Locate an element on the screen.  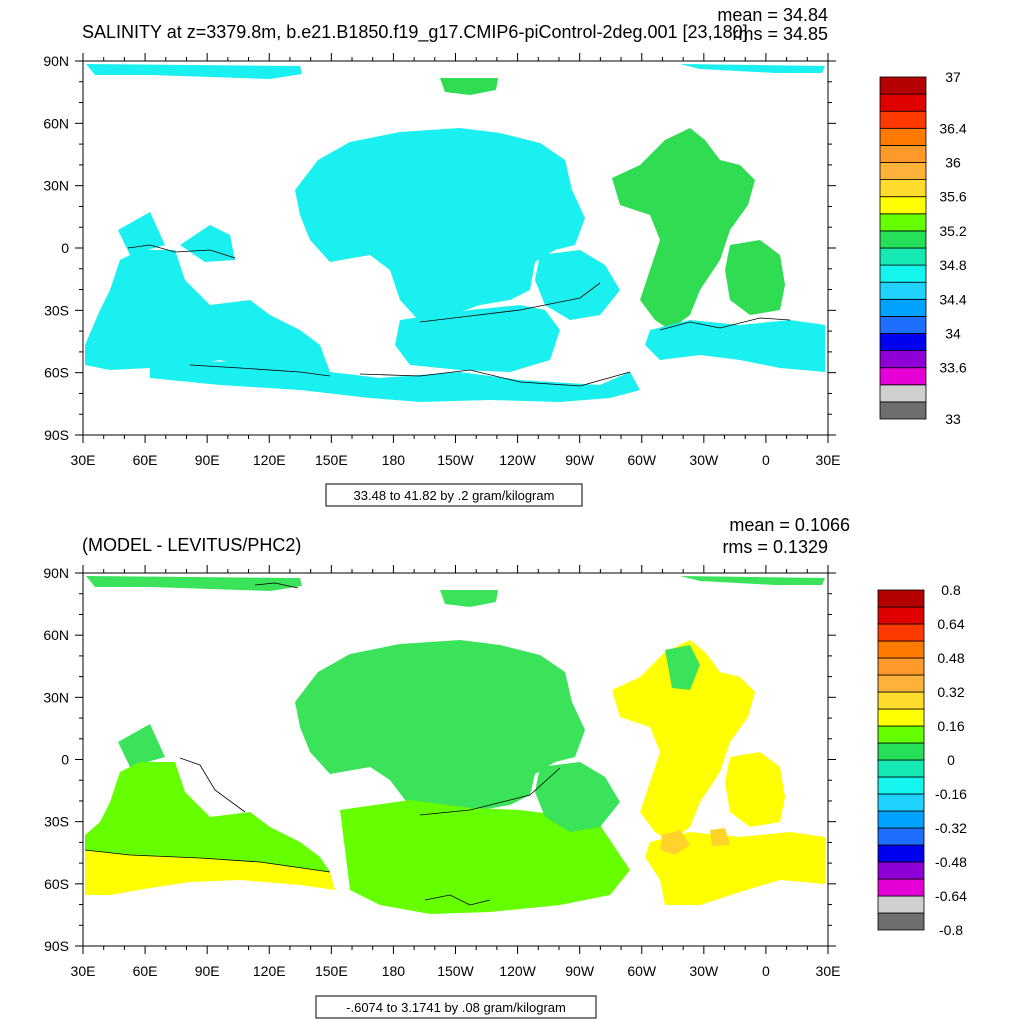
p2-labrador-patch is located at coordinates (682, 667).